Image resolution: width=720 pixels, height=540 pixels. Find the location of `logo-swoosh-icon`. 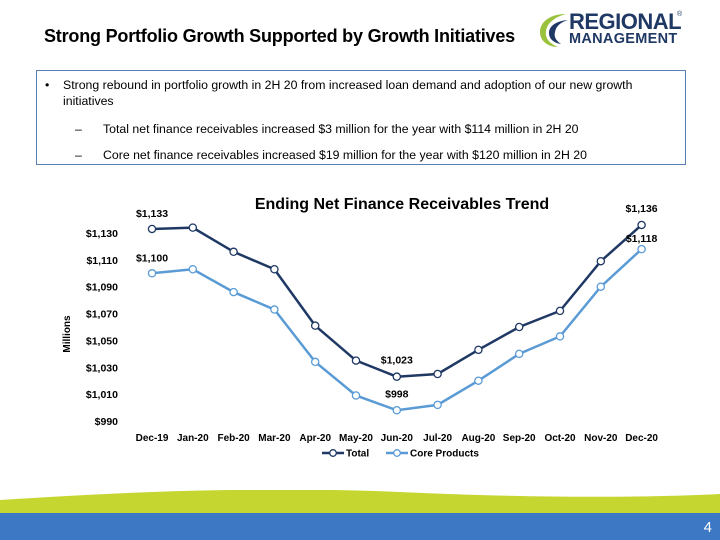

logo-swoosh-icon is located at coordinates (554, 30).